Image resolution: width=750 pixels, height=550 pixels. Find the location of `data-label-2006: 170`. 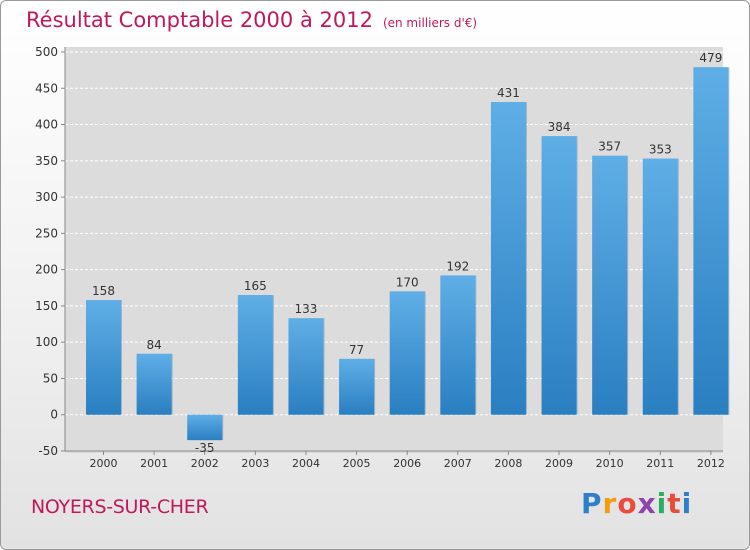

data-label-2006: 170 is located at coordinates (407, 282).